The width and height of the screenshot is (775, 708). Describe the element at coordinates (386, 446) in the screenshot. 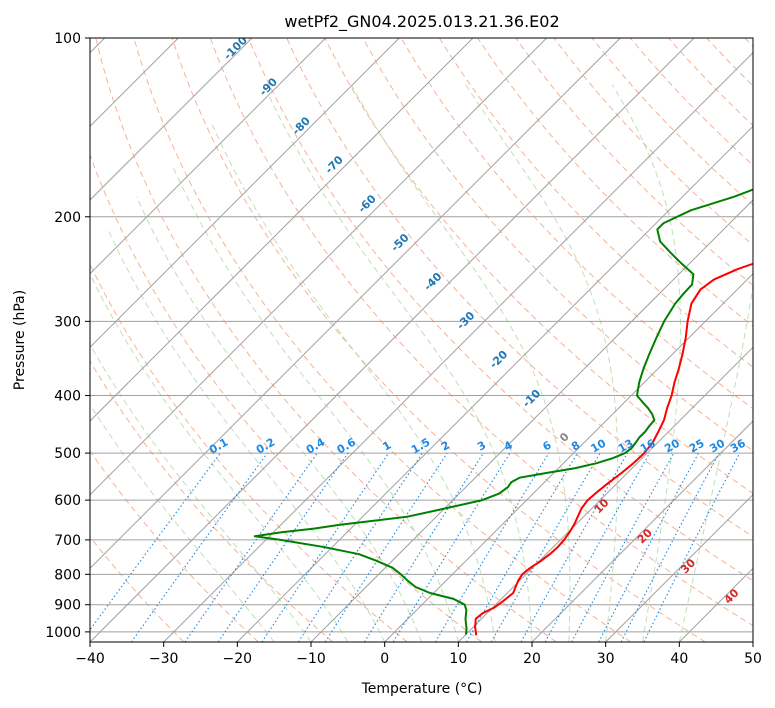

I see `mixing-ratio-label: 1` at that location.